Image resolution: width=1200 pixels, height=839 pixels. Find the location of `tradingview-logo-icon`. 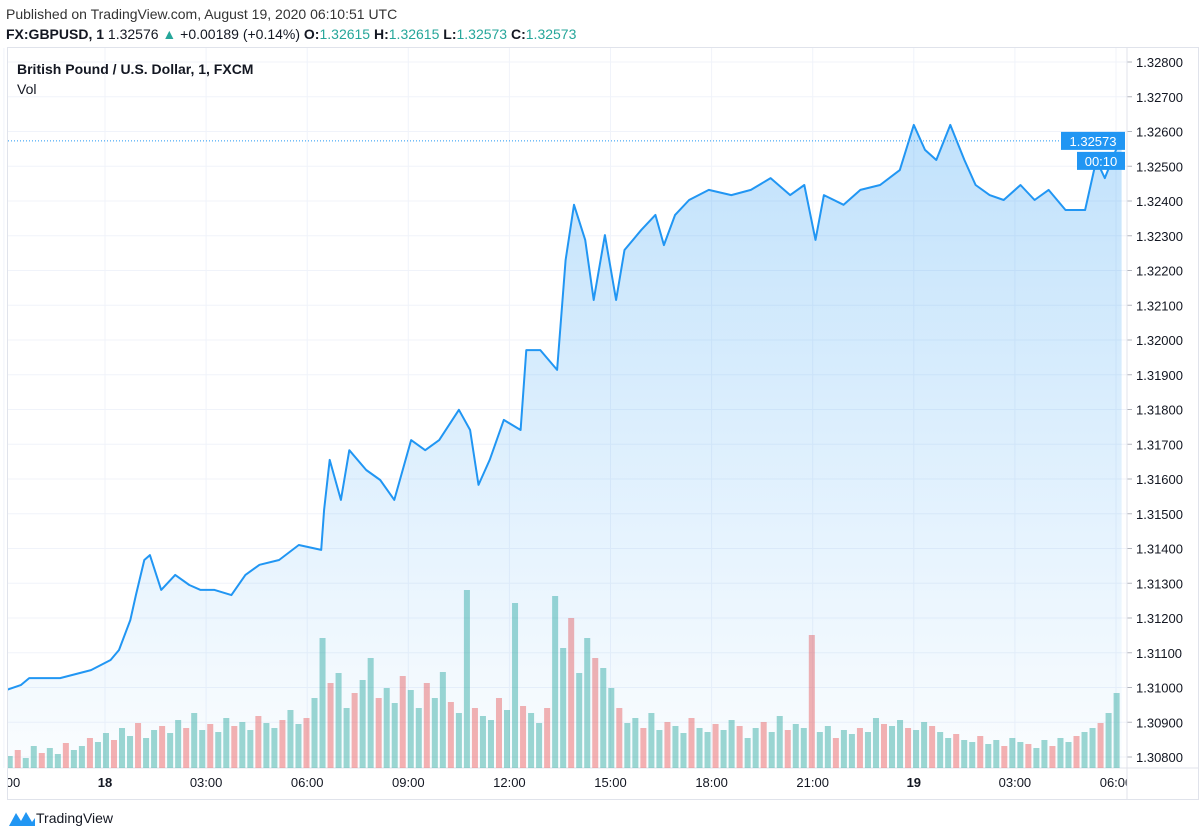

tradingview-logo-icon is located at coordinates (22, 819).